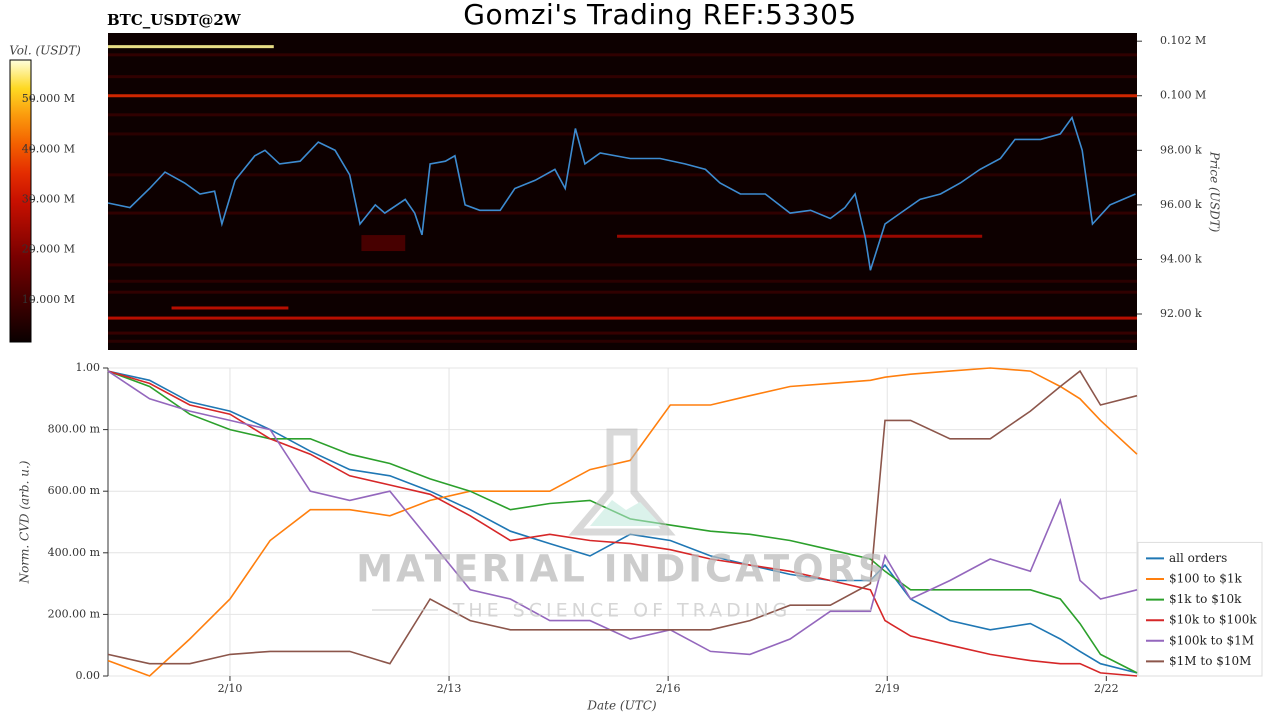 The width and height of the screenshot is (1280, 720). What do you see at coordinates (230, 688) in the screenshot?
I see `x-tick-label: 2/10` at bounding box center [230, 688].